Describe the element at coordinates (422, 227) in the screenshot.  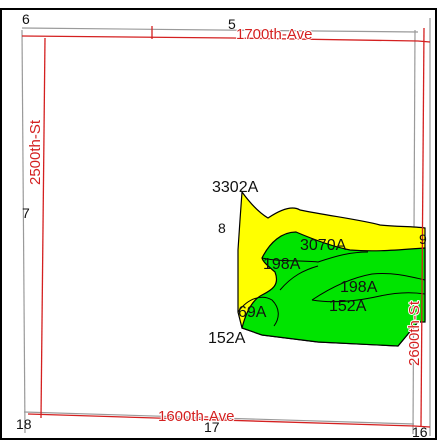
I see `road-east` at that location.